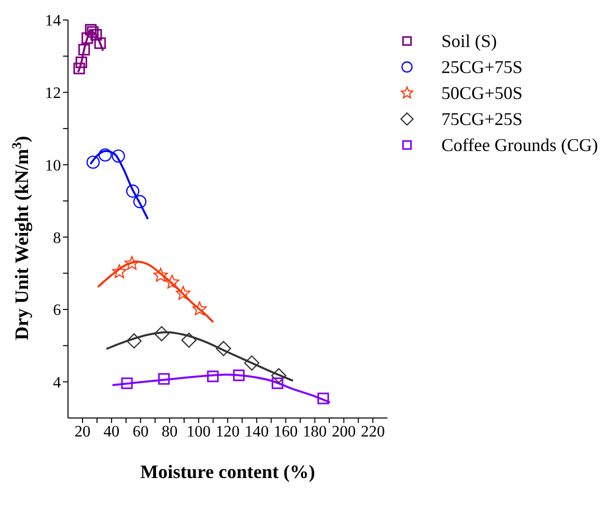  What do you see at coordinates (469, 41) in the screenshot?
I see `legend-label: Soil (S)` at bounding box center [469, 41].